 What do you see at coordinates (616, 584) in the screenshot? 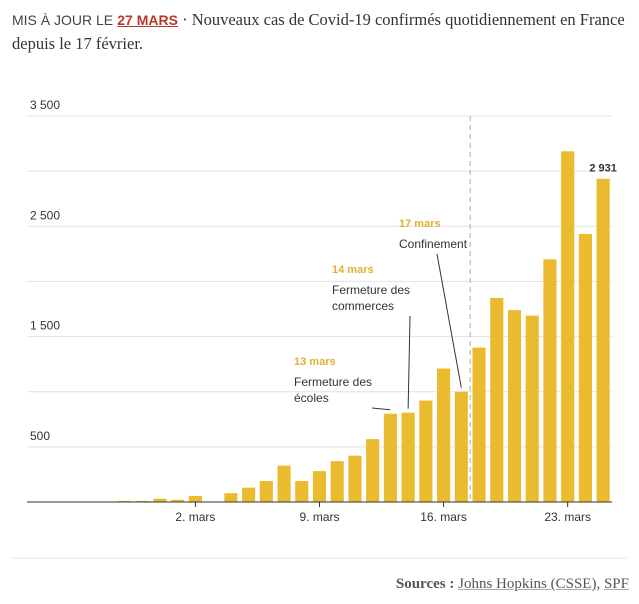
I see `source-link: SPF` at bounding box center [616, 584].